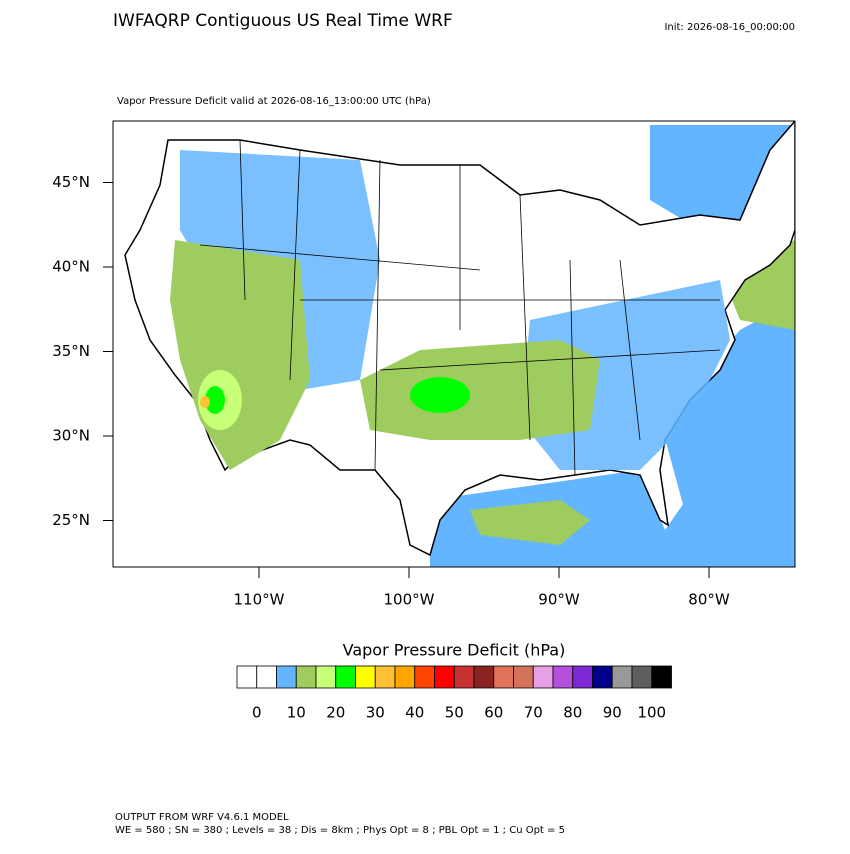 The height and width of the screenshot is (854, 850). I want to click on lat-tick-label: 25°N, so click(71, 520).